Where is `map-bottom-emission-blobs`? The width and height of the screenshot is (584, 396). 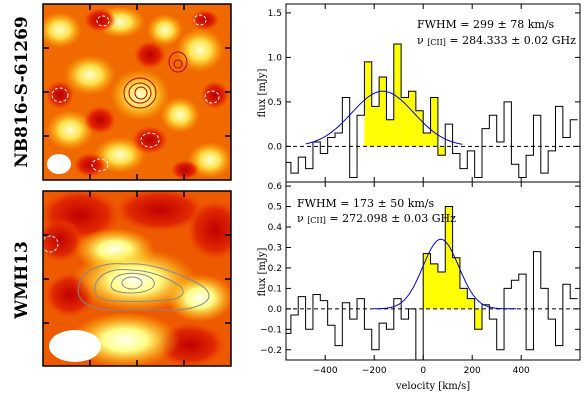
map-bottom-emission-blobs is located at coordinates (137, 278).